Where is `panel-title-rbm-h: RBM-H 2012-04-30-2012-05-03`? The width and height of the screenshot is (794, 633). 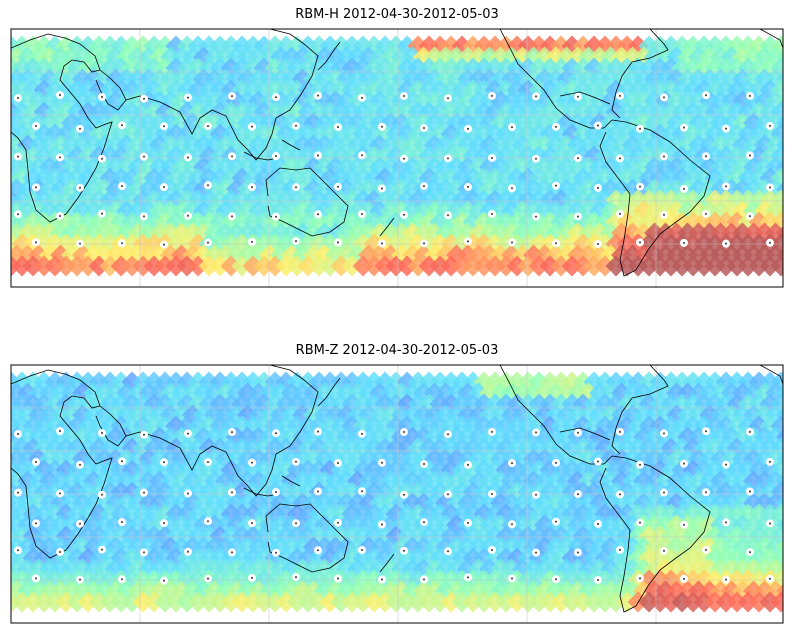 panel-title-rbm-h: RBM-H 2012-04-30-2012-05-03 is located at coordinates (397, 14).